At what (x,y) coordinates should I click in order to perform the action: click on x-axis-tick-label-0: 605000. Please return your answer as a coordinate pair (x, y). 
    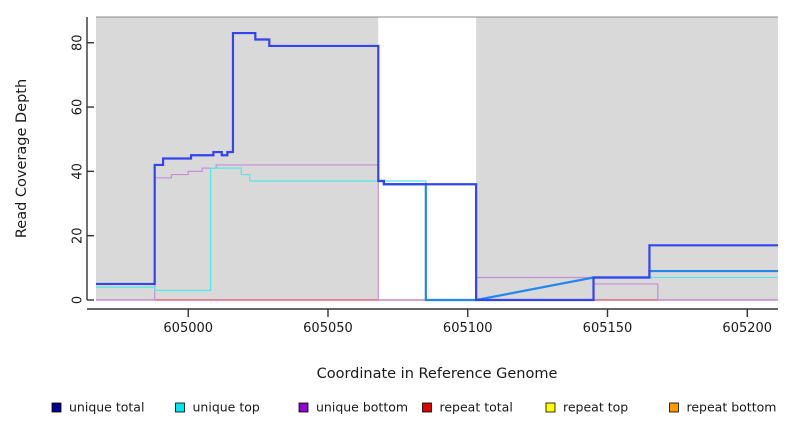
    Looking at the image, I should click on (188, 328).